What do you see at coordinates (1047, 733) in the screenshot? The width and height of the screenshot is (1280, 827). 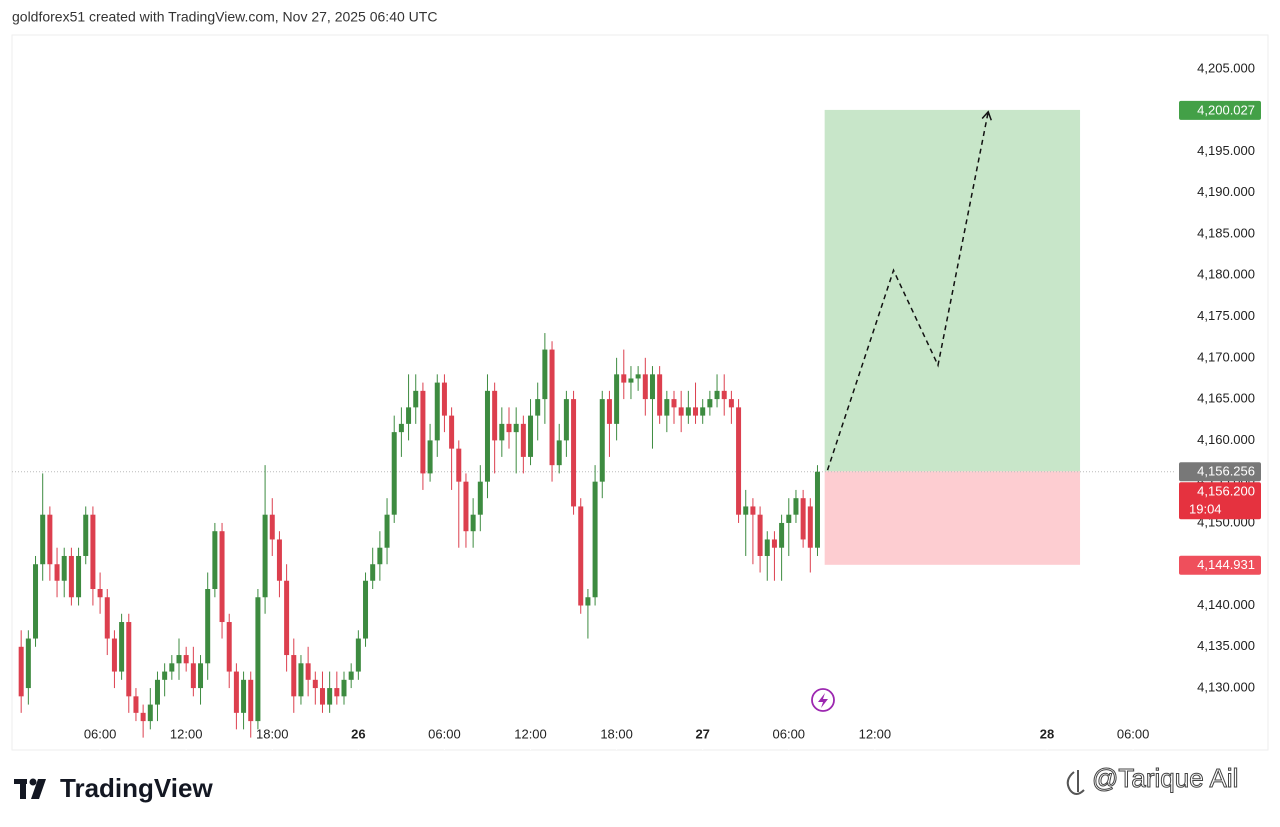 I see `x-tick-label: 28` at bounding box center [1047, 733].